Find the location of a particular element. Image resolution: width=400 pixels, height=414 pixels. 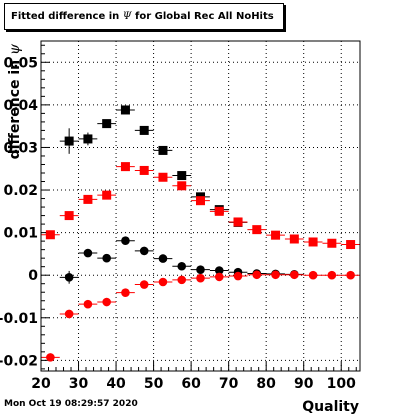

x-tick-label: 90 is located at coordinates (304, 384).